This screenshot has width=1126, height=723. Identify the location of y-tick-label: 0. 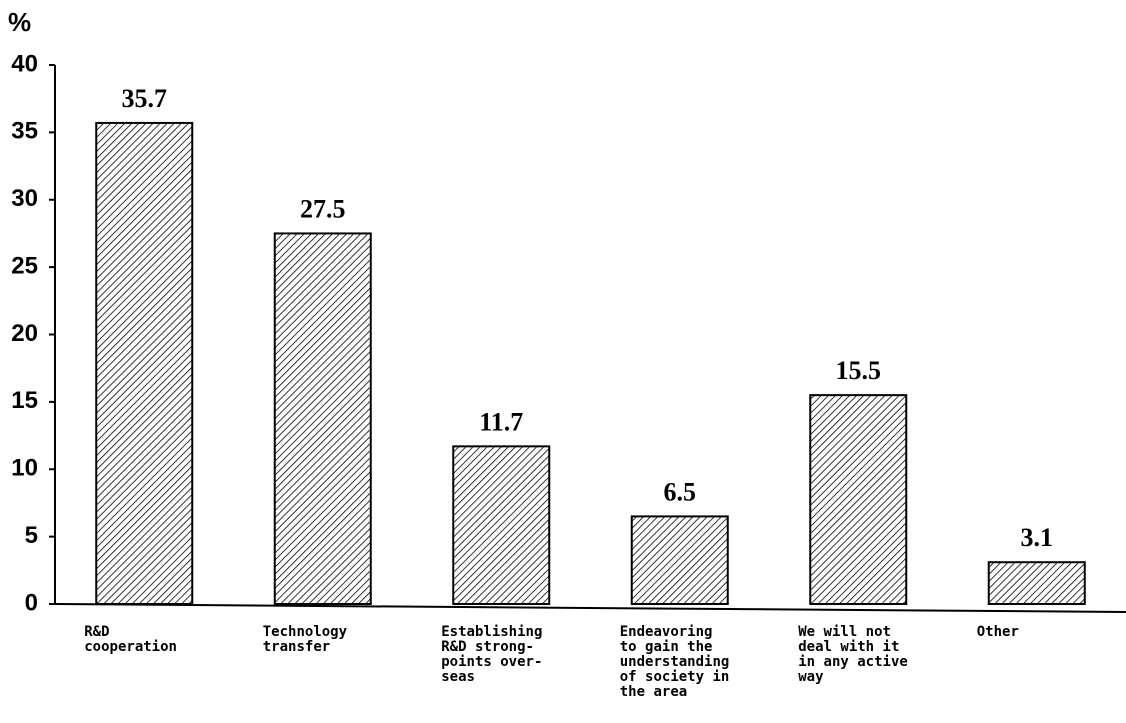
(31, 602).